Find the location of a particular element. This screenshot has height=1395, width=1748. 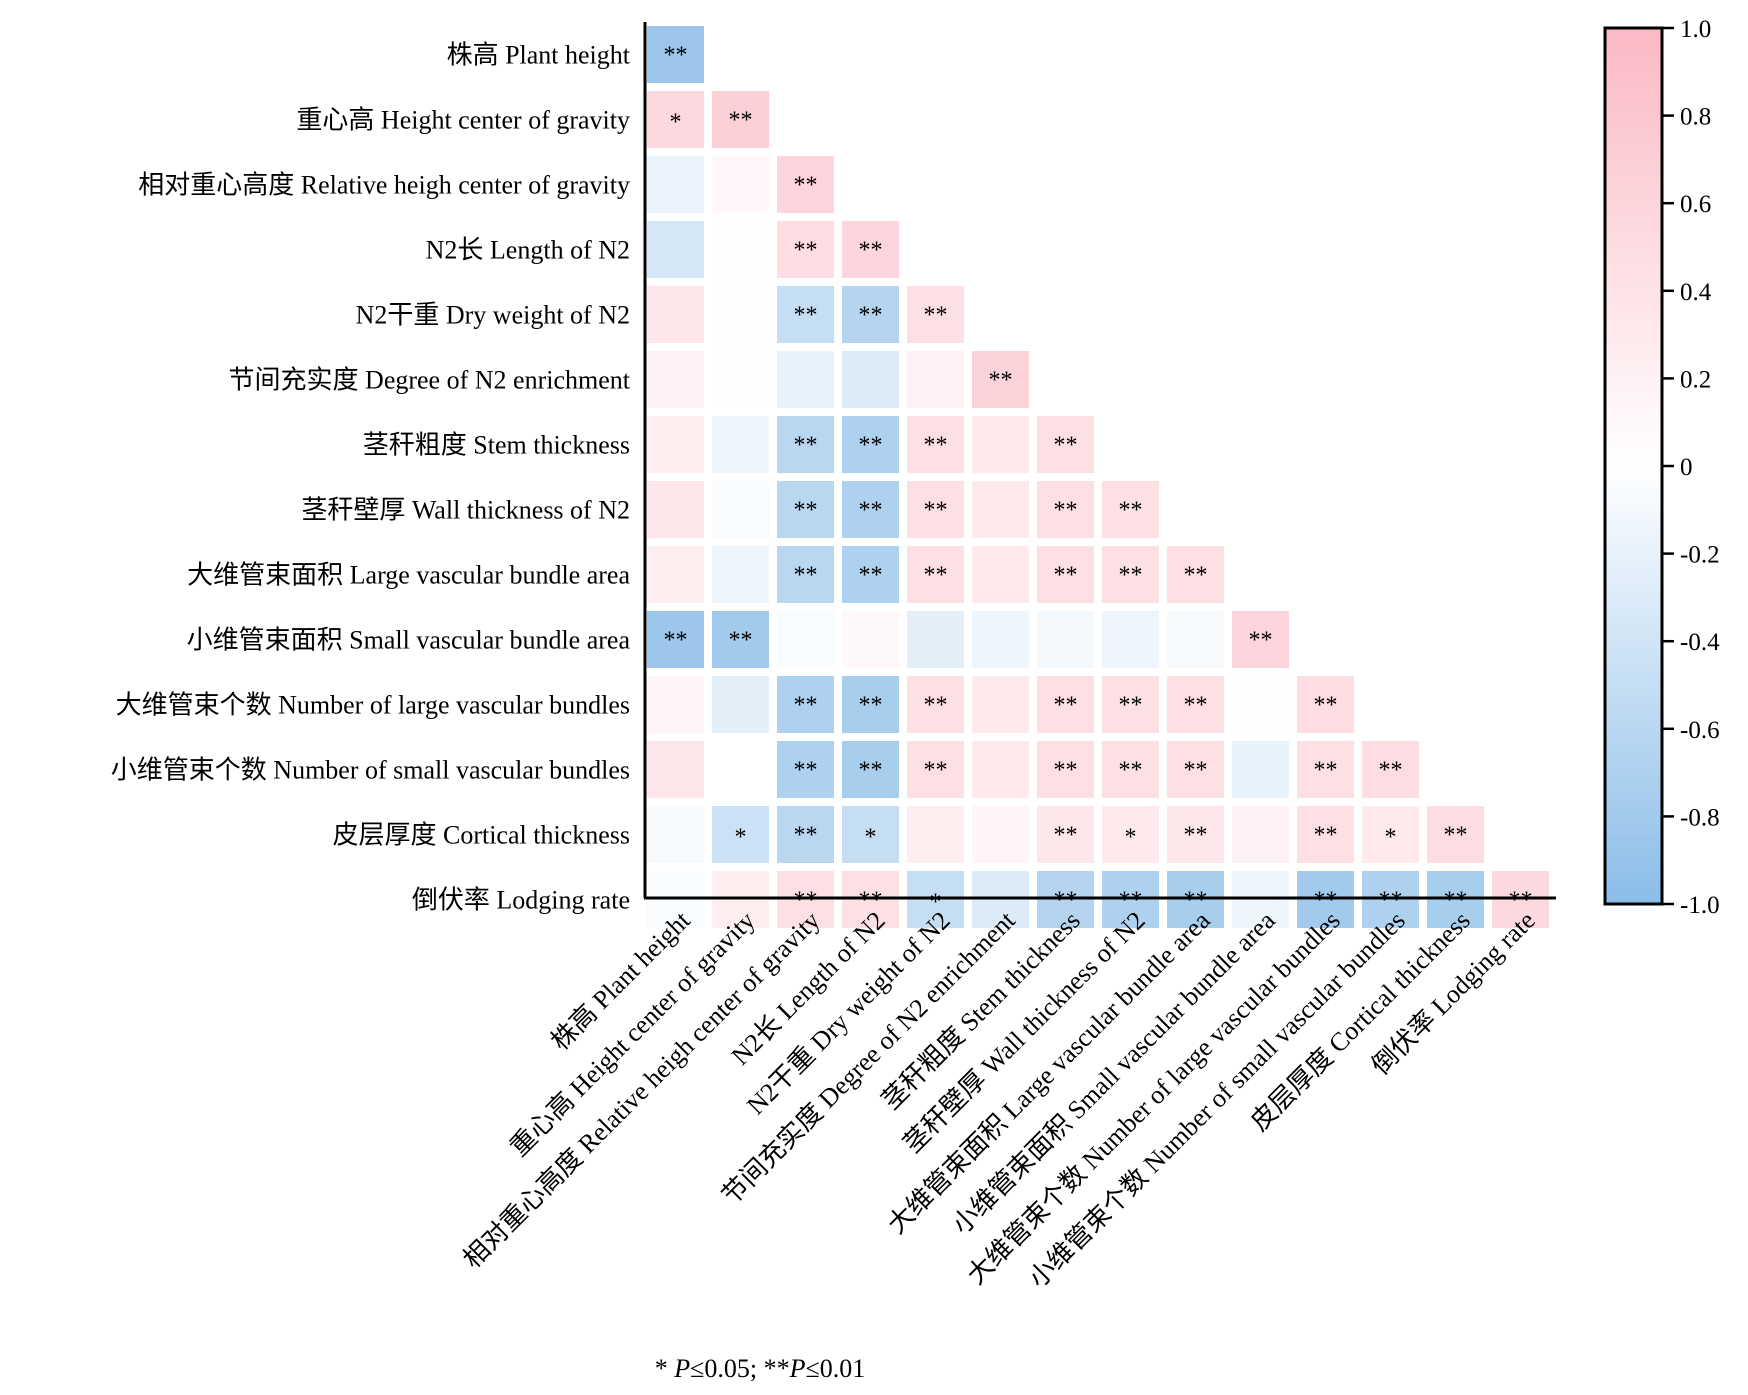

heatmap-cell-r7-c4 is located at coordinates (870, 444).